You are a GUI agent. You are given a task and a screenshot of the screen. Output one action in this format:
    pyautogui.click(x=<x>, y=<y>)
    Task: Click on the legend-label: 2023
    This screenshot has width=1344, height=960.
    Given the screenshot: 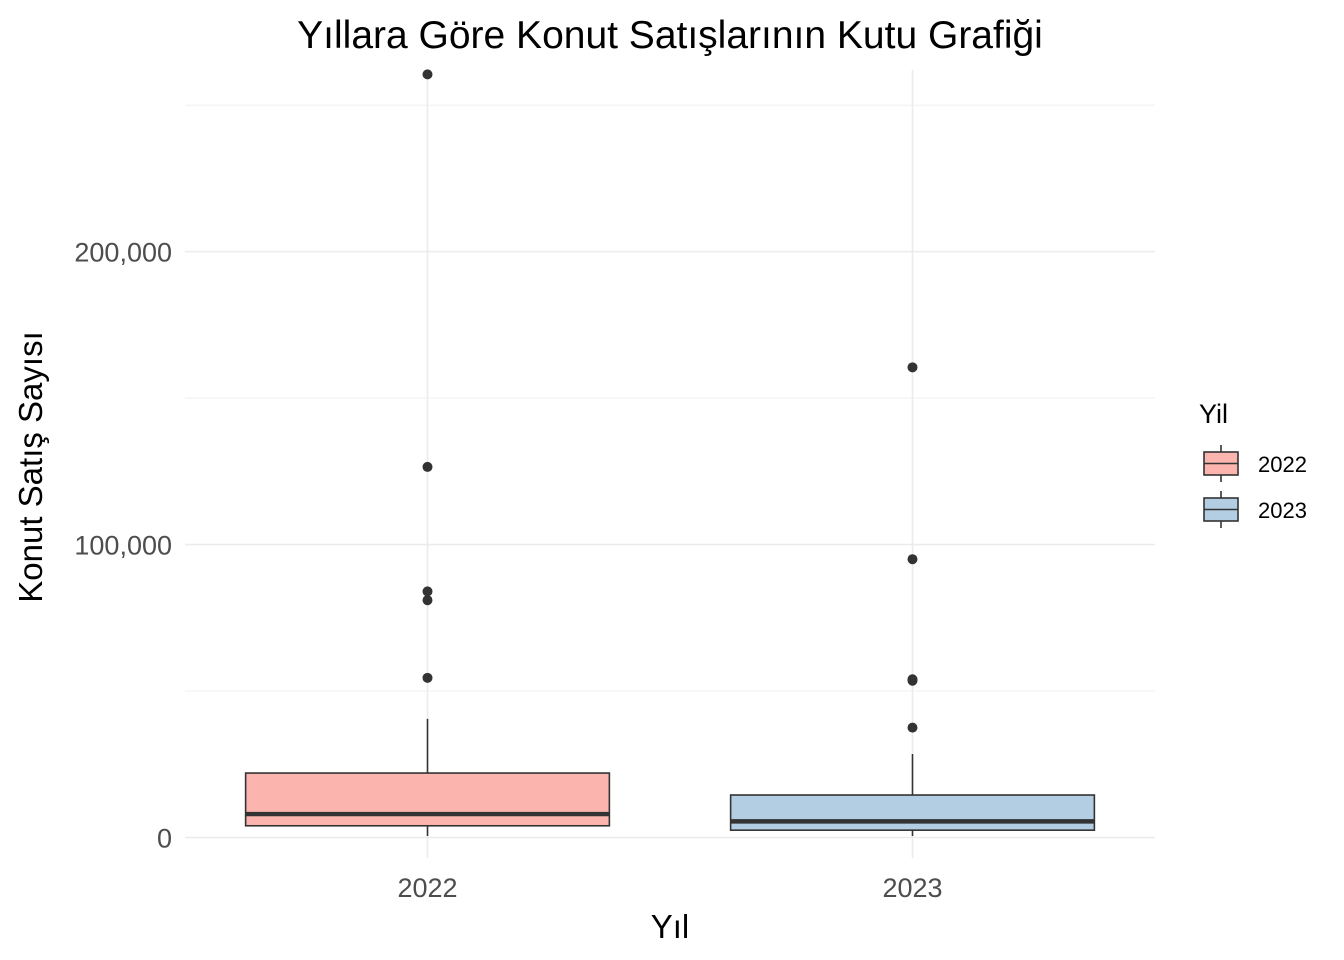 What is the action you would take?
    pyautogui.click(x=1282, y=510)
    